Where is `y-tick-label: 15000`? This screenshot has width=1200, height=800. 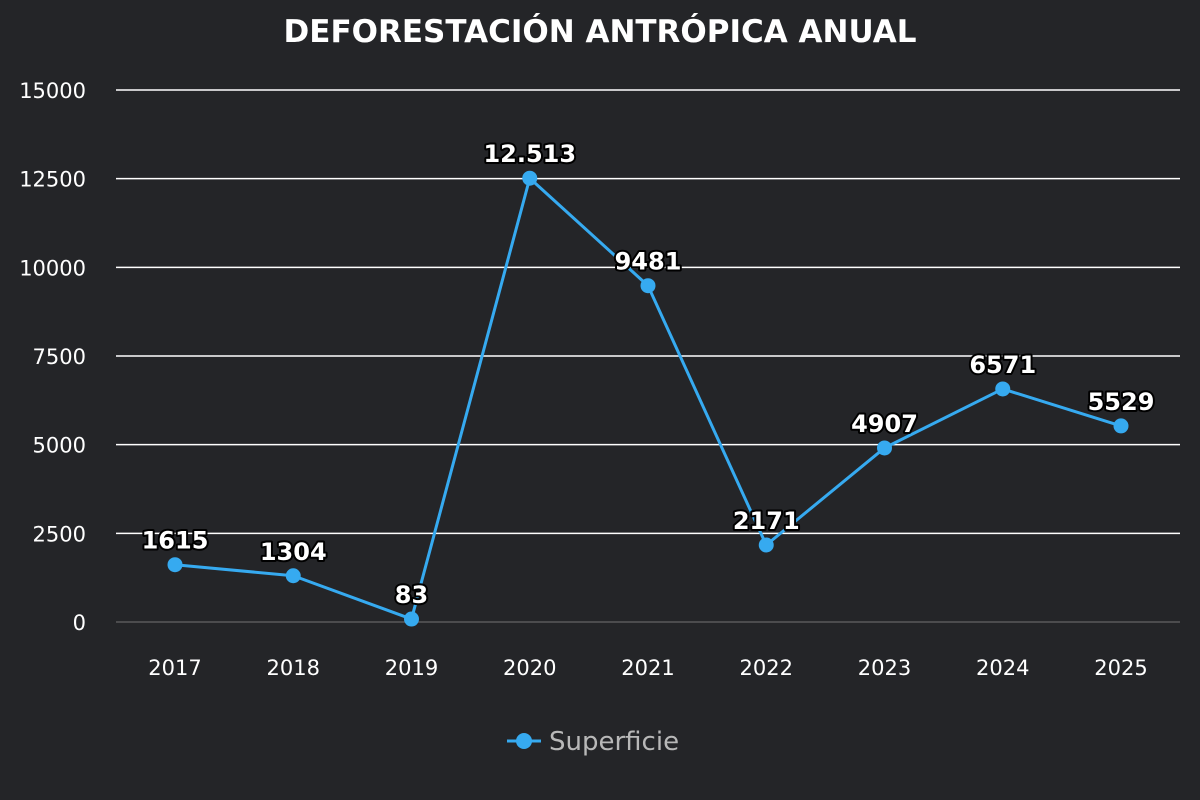
y-tick-label: 15000 is located at coordinates (52, 91).